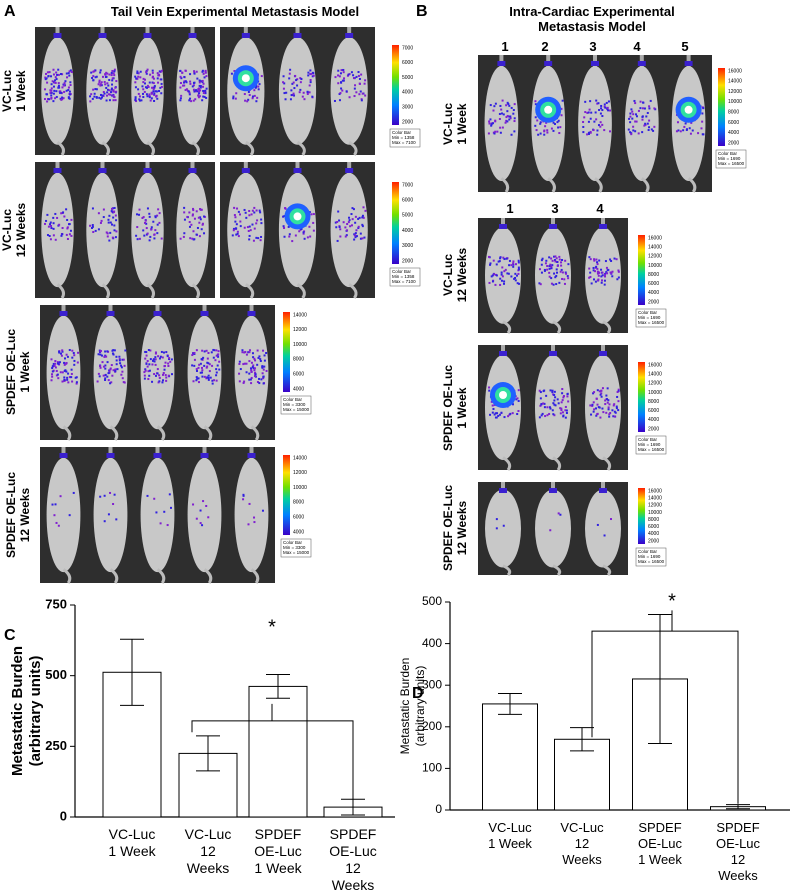 Image resolution: width=805 pixels, height=893 pixels. Describe the element at coordinates (407, 108) in the screenshot. I see `color-bar-tick: 3000` at that location.